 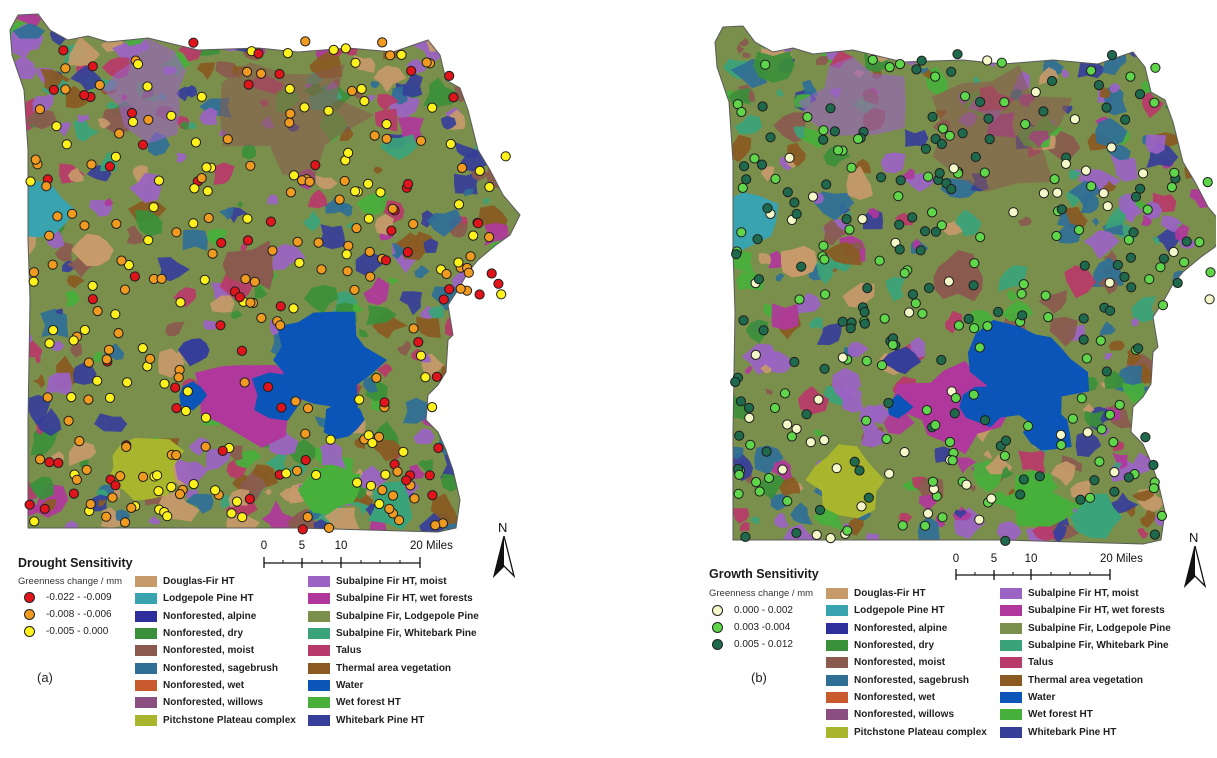 I want to click on legend-label: Talus, so click(x=1041, y=663).